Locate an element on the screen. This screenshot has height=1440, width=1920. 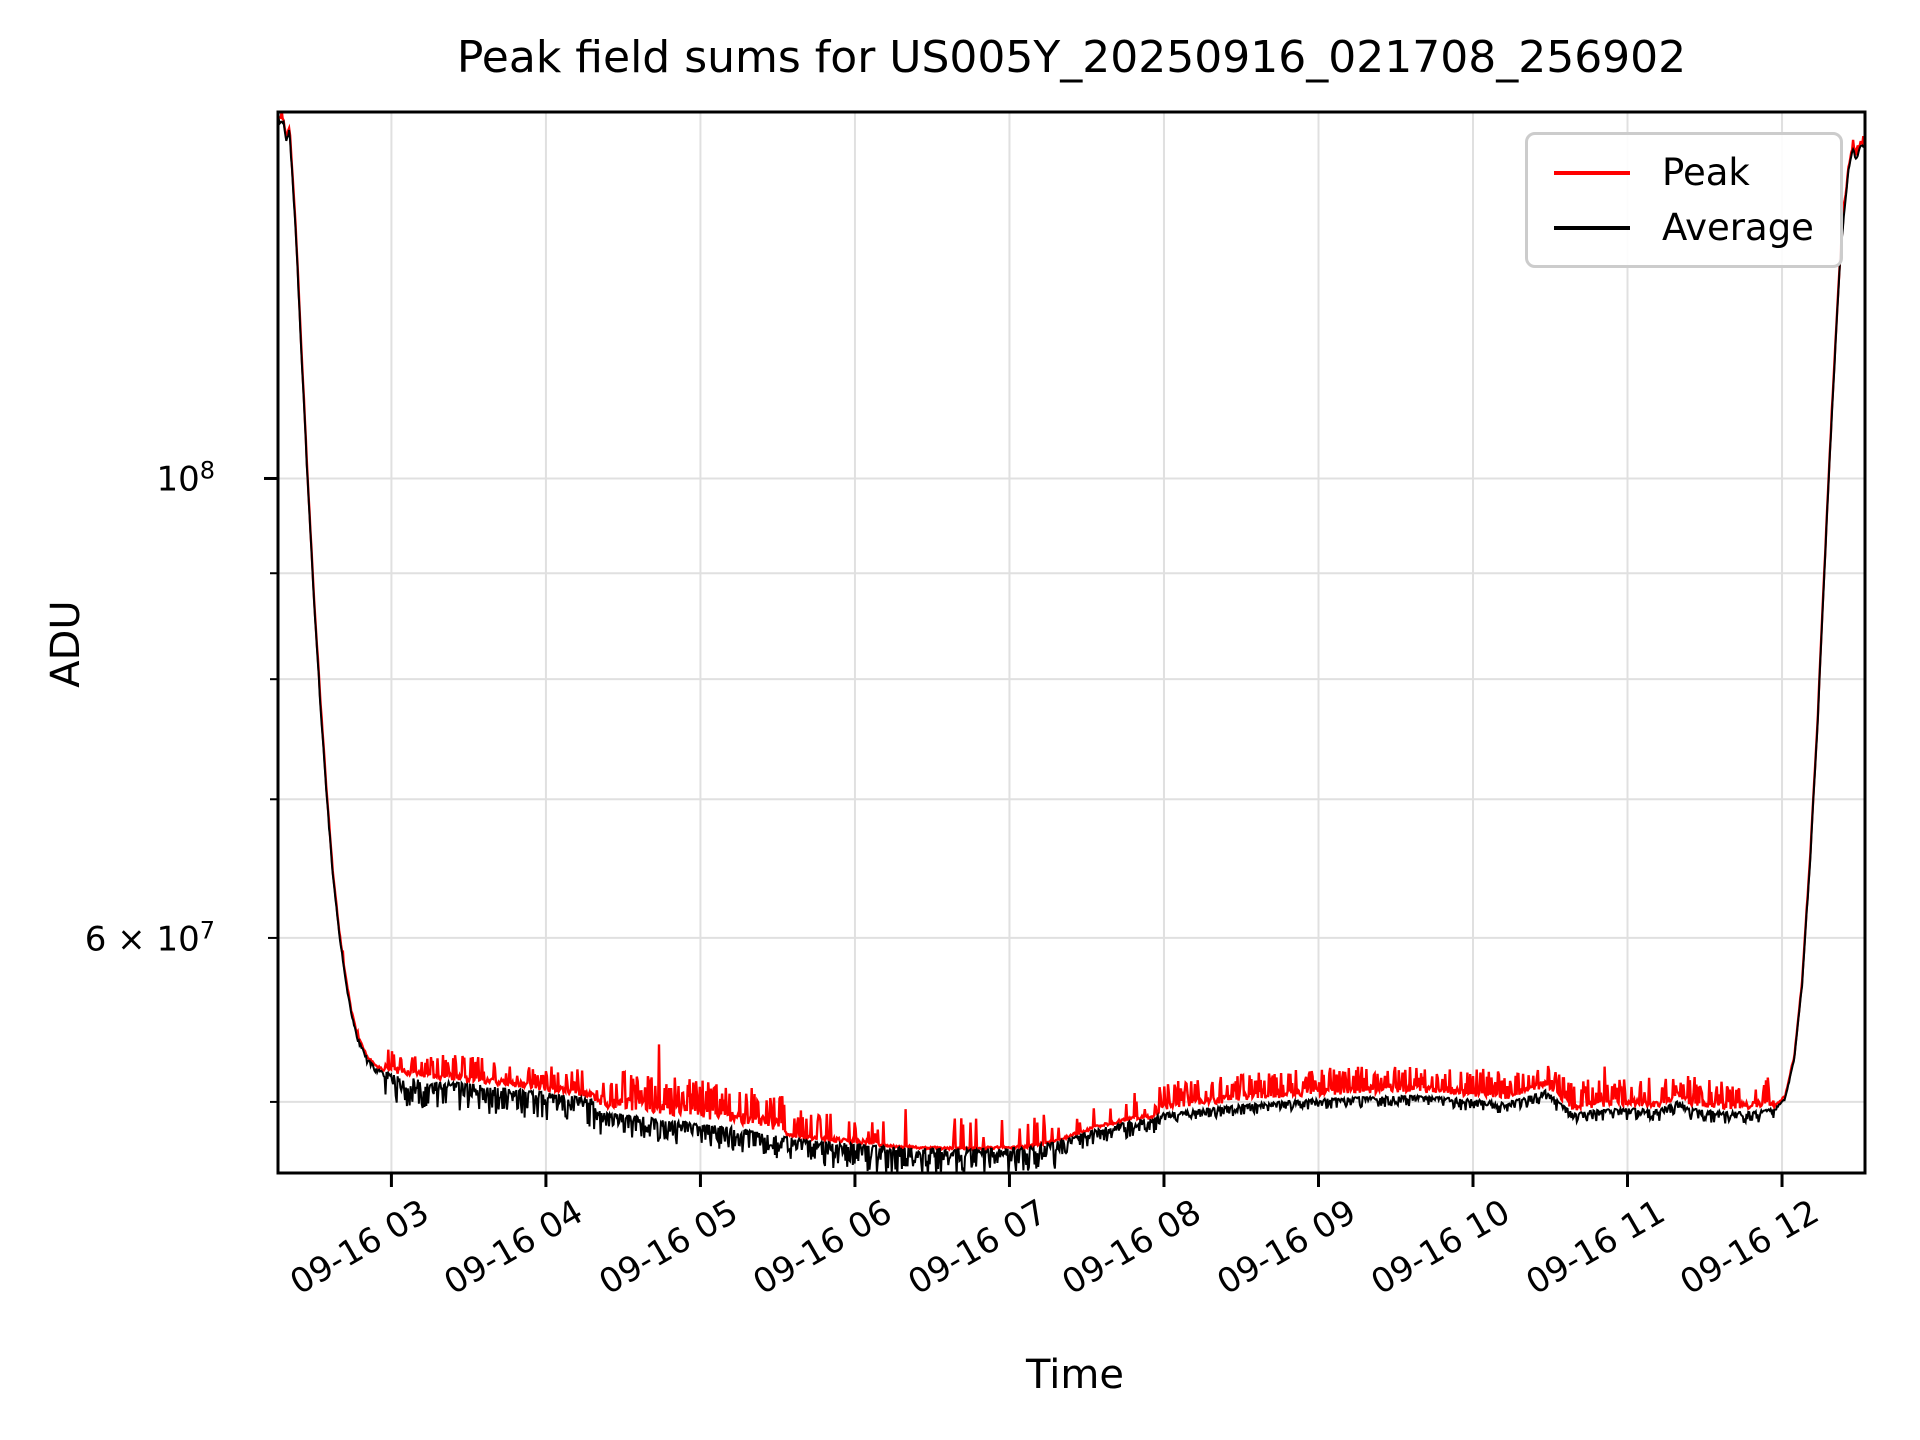
peak-line-sample is located at coordinates (1592, 172).